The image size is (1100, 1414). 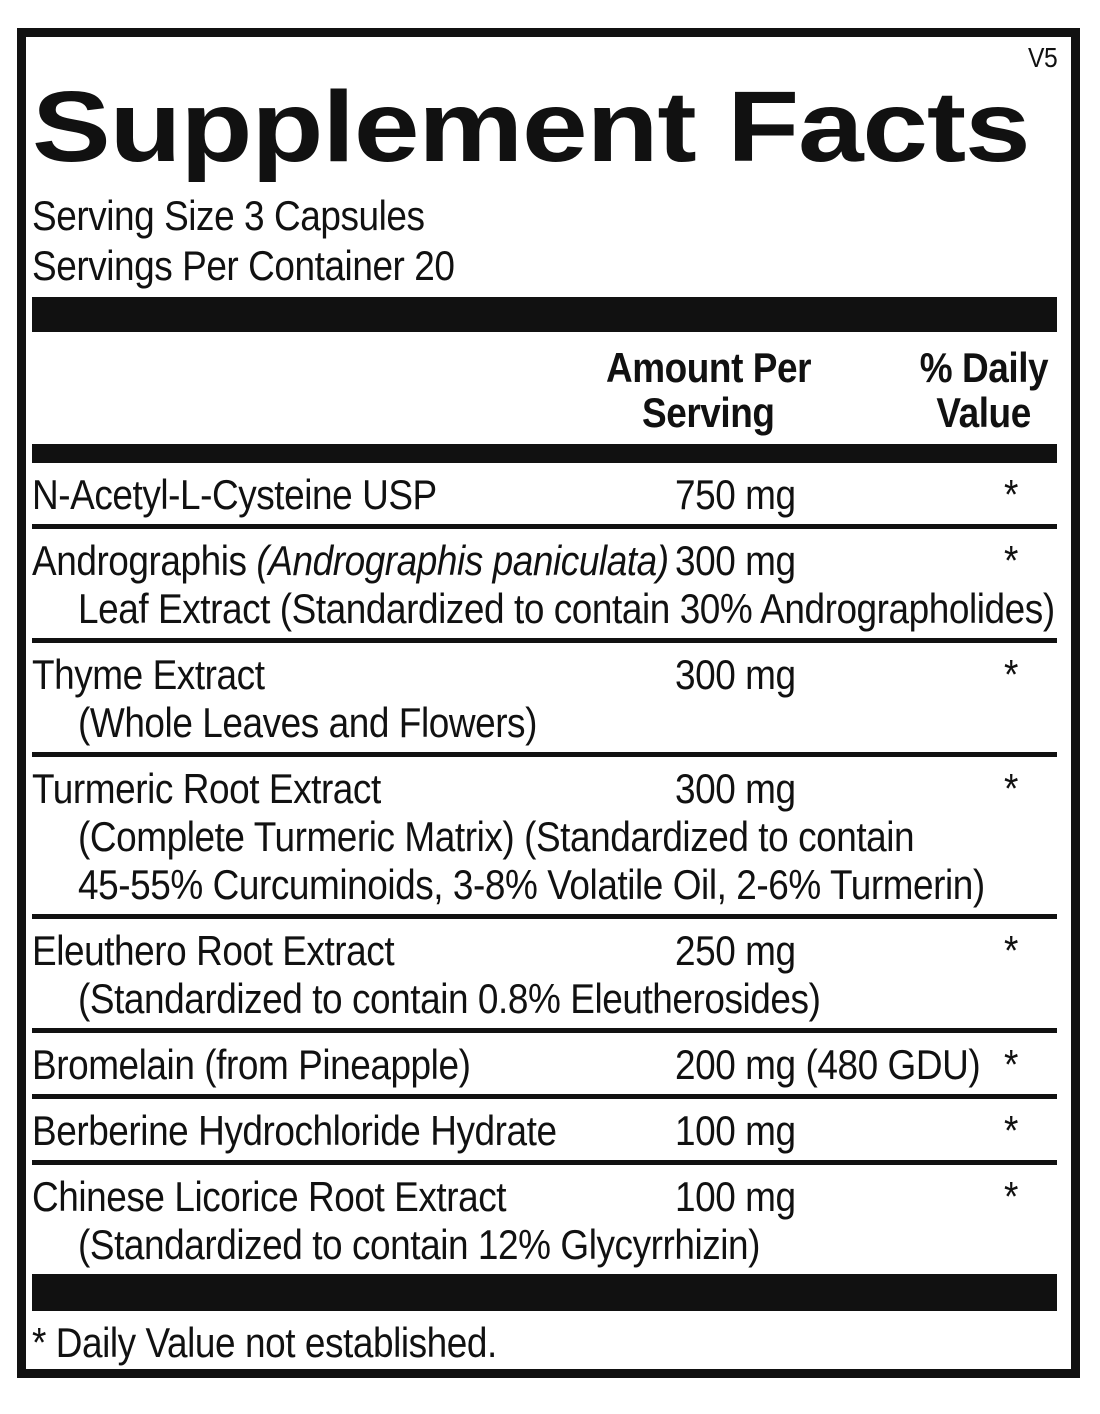 What do you see at coordinates (735, 950) in the screenshot?
I see `ingredient-amount: 250 mg` at bounding box center [735, 950].